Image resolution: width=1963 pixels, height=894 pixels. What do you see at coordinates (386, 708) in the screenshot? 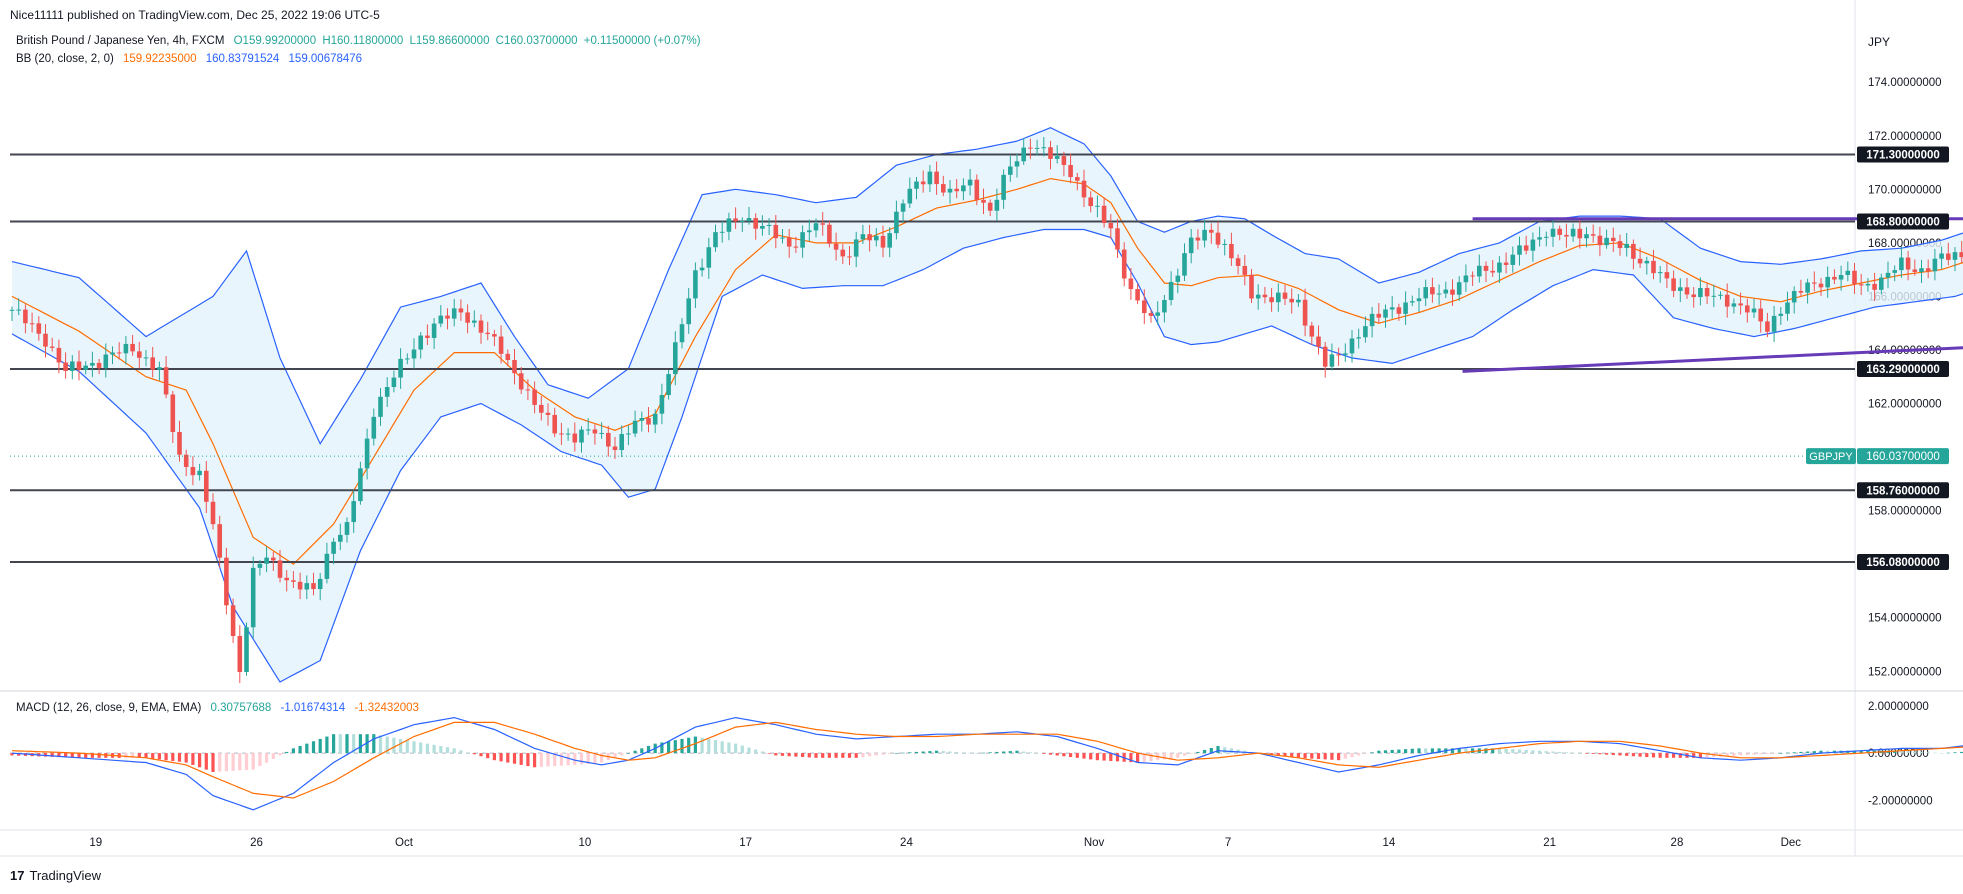
I see `macd-signal-value: -1.32432003` at bounding box center [386, 708].